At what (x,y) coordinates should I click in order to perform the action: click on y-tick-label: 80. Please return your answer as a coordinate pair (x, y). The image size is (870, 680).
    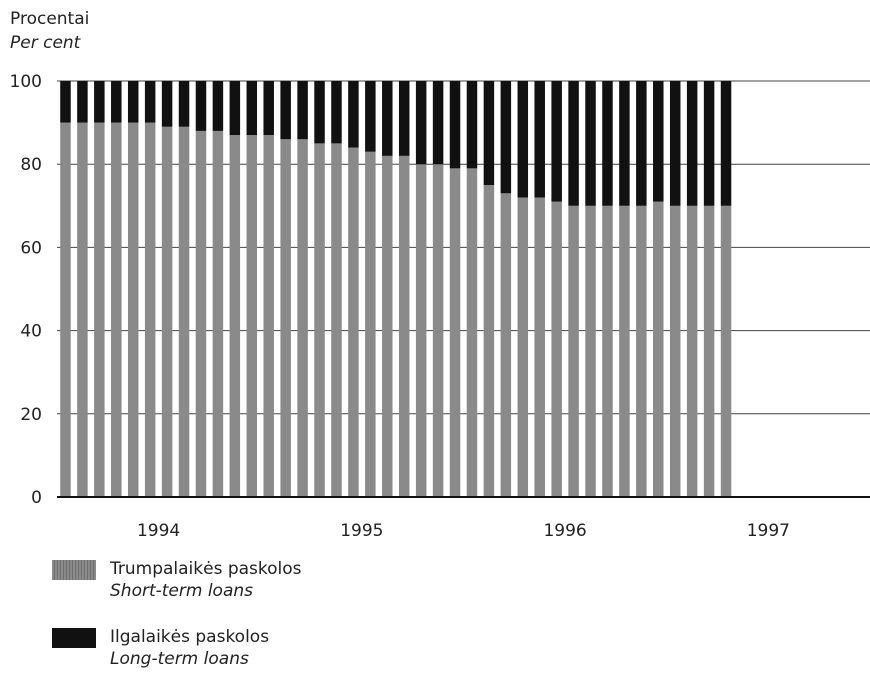
    Looking at the image, I should click on (31, 165).